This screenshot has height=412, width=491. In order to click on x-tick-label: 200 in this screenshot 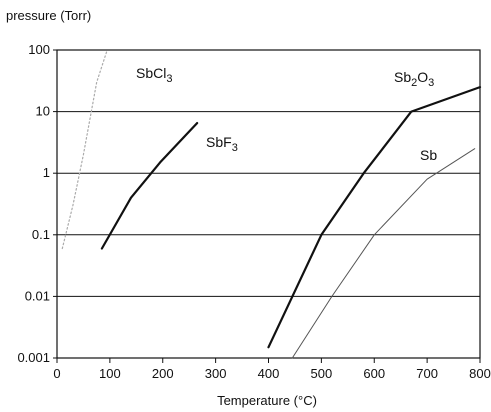, I will do `click(163, 373)`.